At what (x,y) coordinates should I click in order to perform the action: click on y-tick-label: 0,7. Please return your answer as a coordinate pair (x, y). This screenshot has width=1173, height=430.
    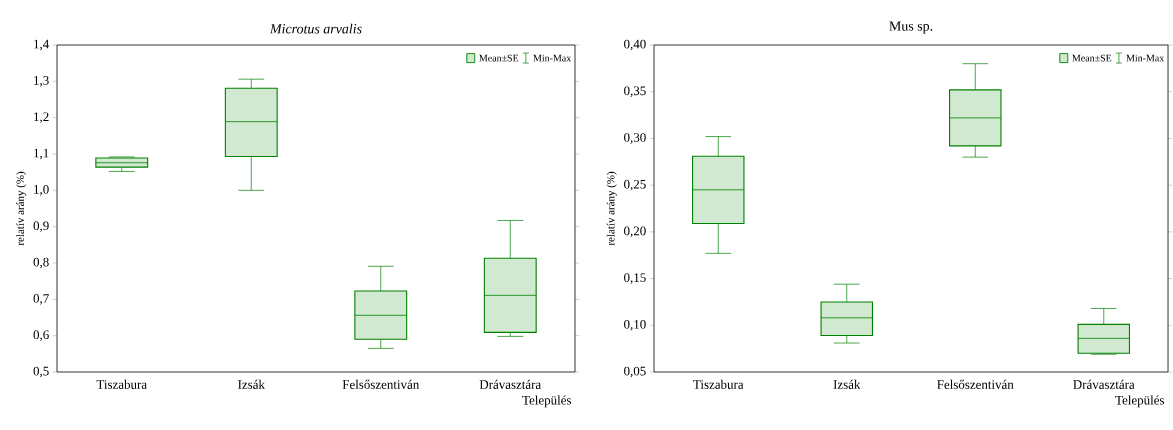
    Looking at the image, I should click on (41, 299).